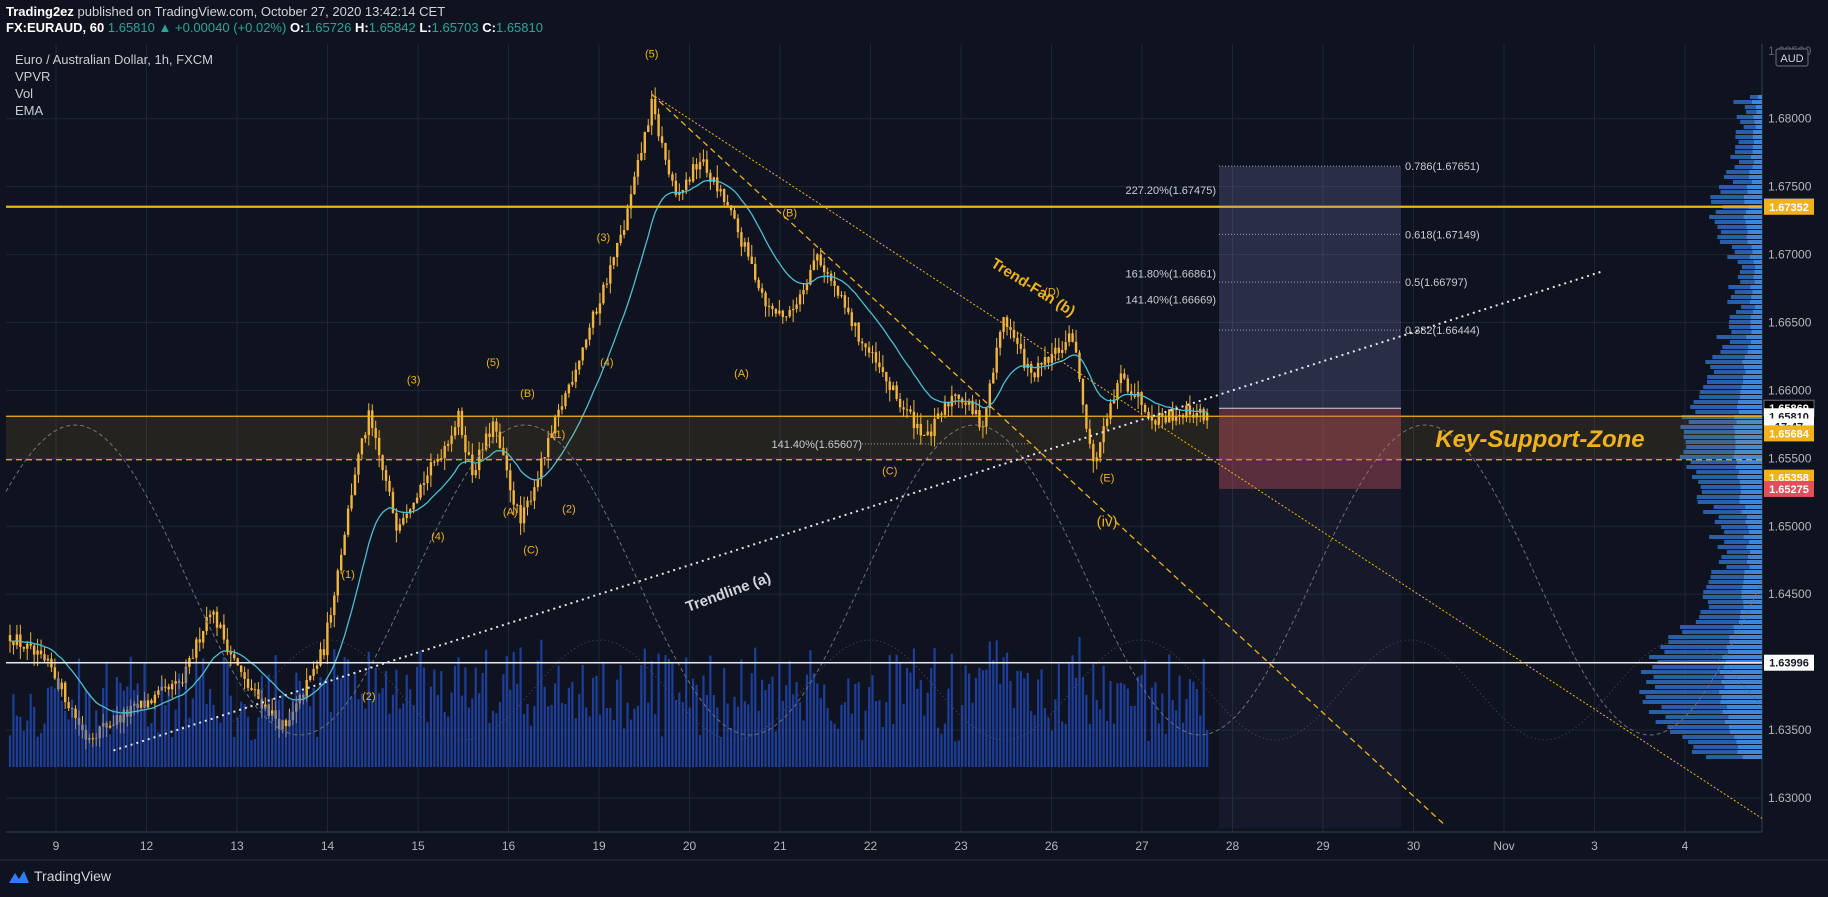  What do you see at coordinates (1233, 846) in the screenshot?
I see `x-tick-label: 28` at bounding box center [1233, 846].